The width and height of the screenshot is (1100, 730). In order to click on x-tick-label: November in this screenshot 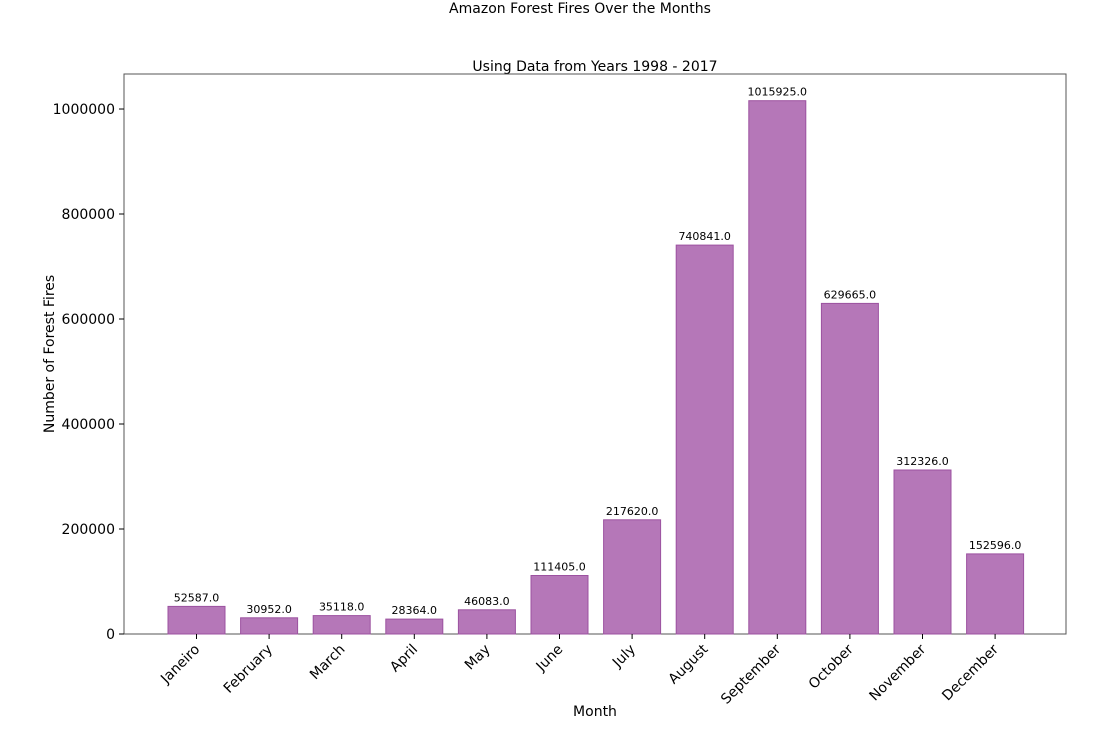, I will do `click(898, 672)`.